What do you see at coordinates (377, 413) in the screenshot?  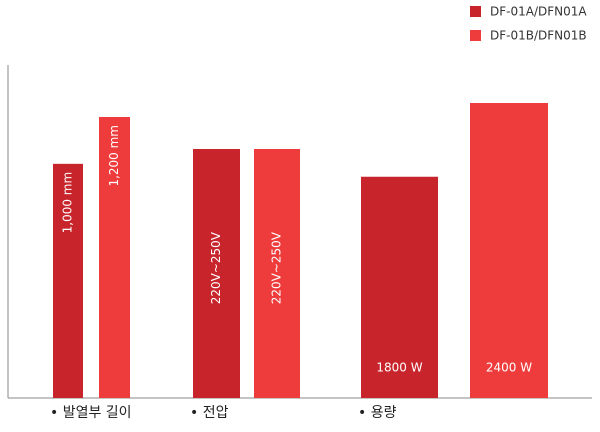 I see `category-label: • 용량` at bounding box center [377, 413].